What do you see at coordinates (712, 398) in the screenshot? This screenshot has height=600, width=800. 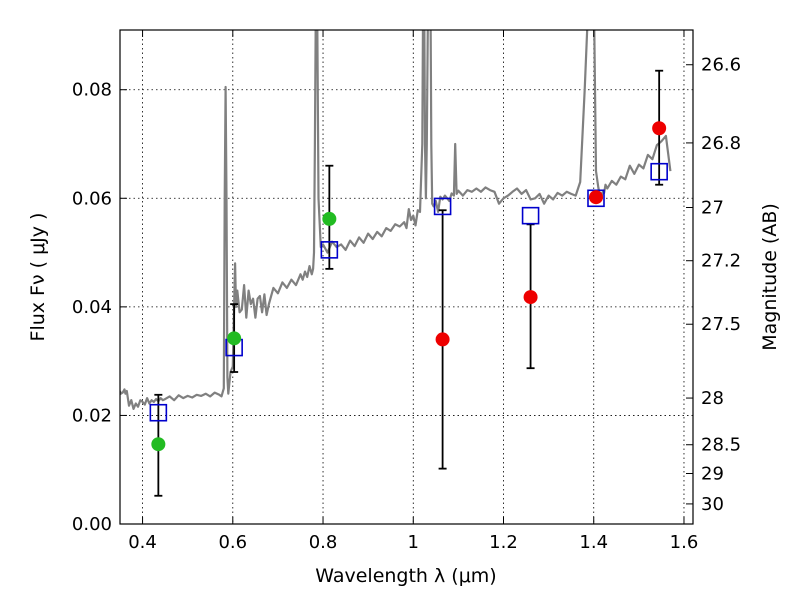 I see `right-tick-label: 28` at bounding box center [712, 398].